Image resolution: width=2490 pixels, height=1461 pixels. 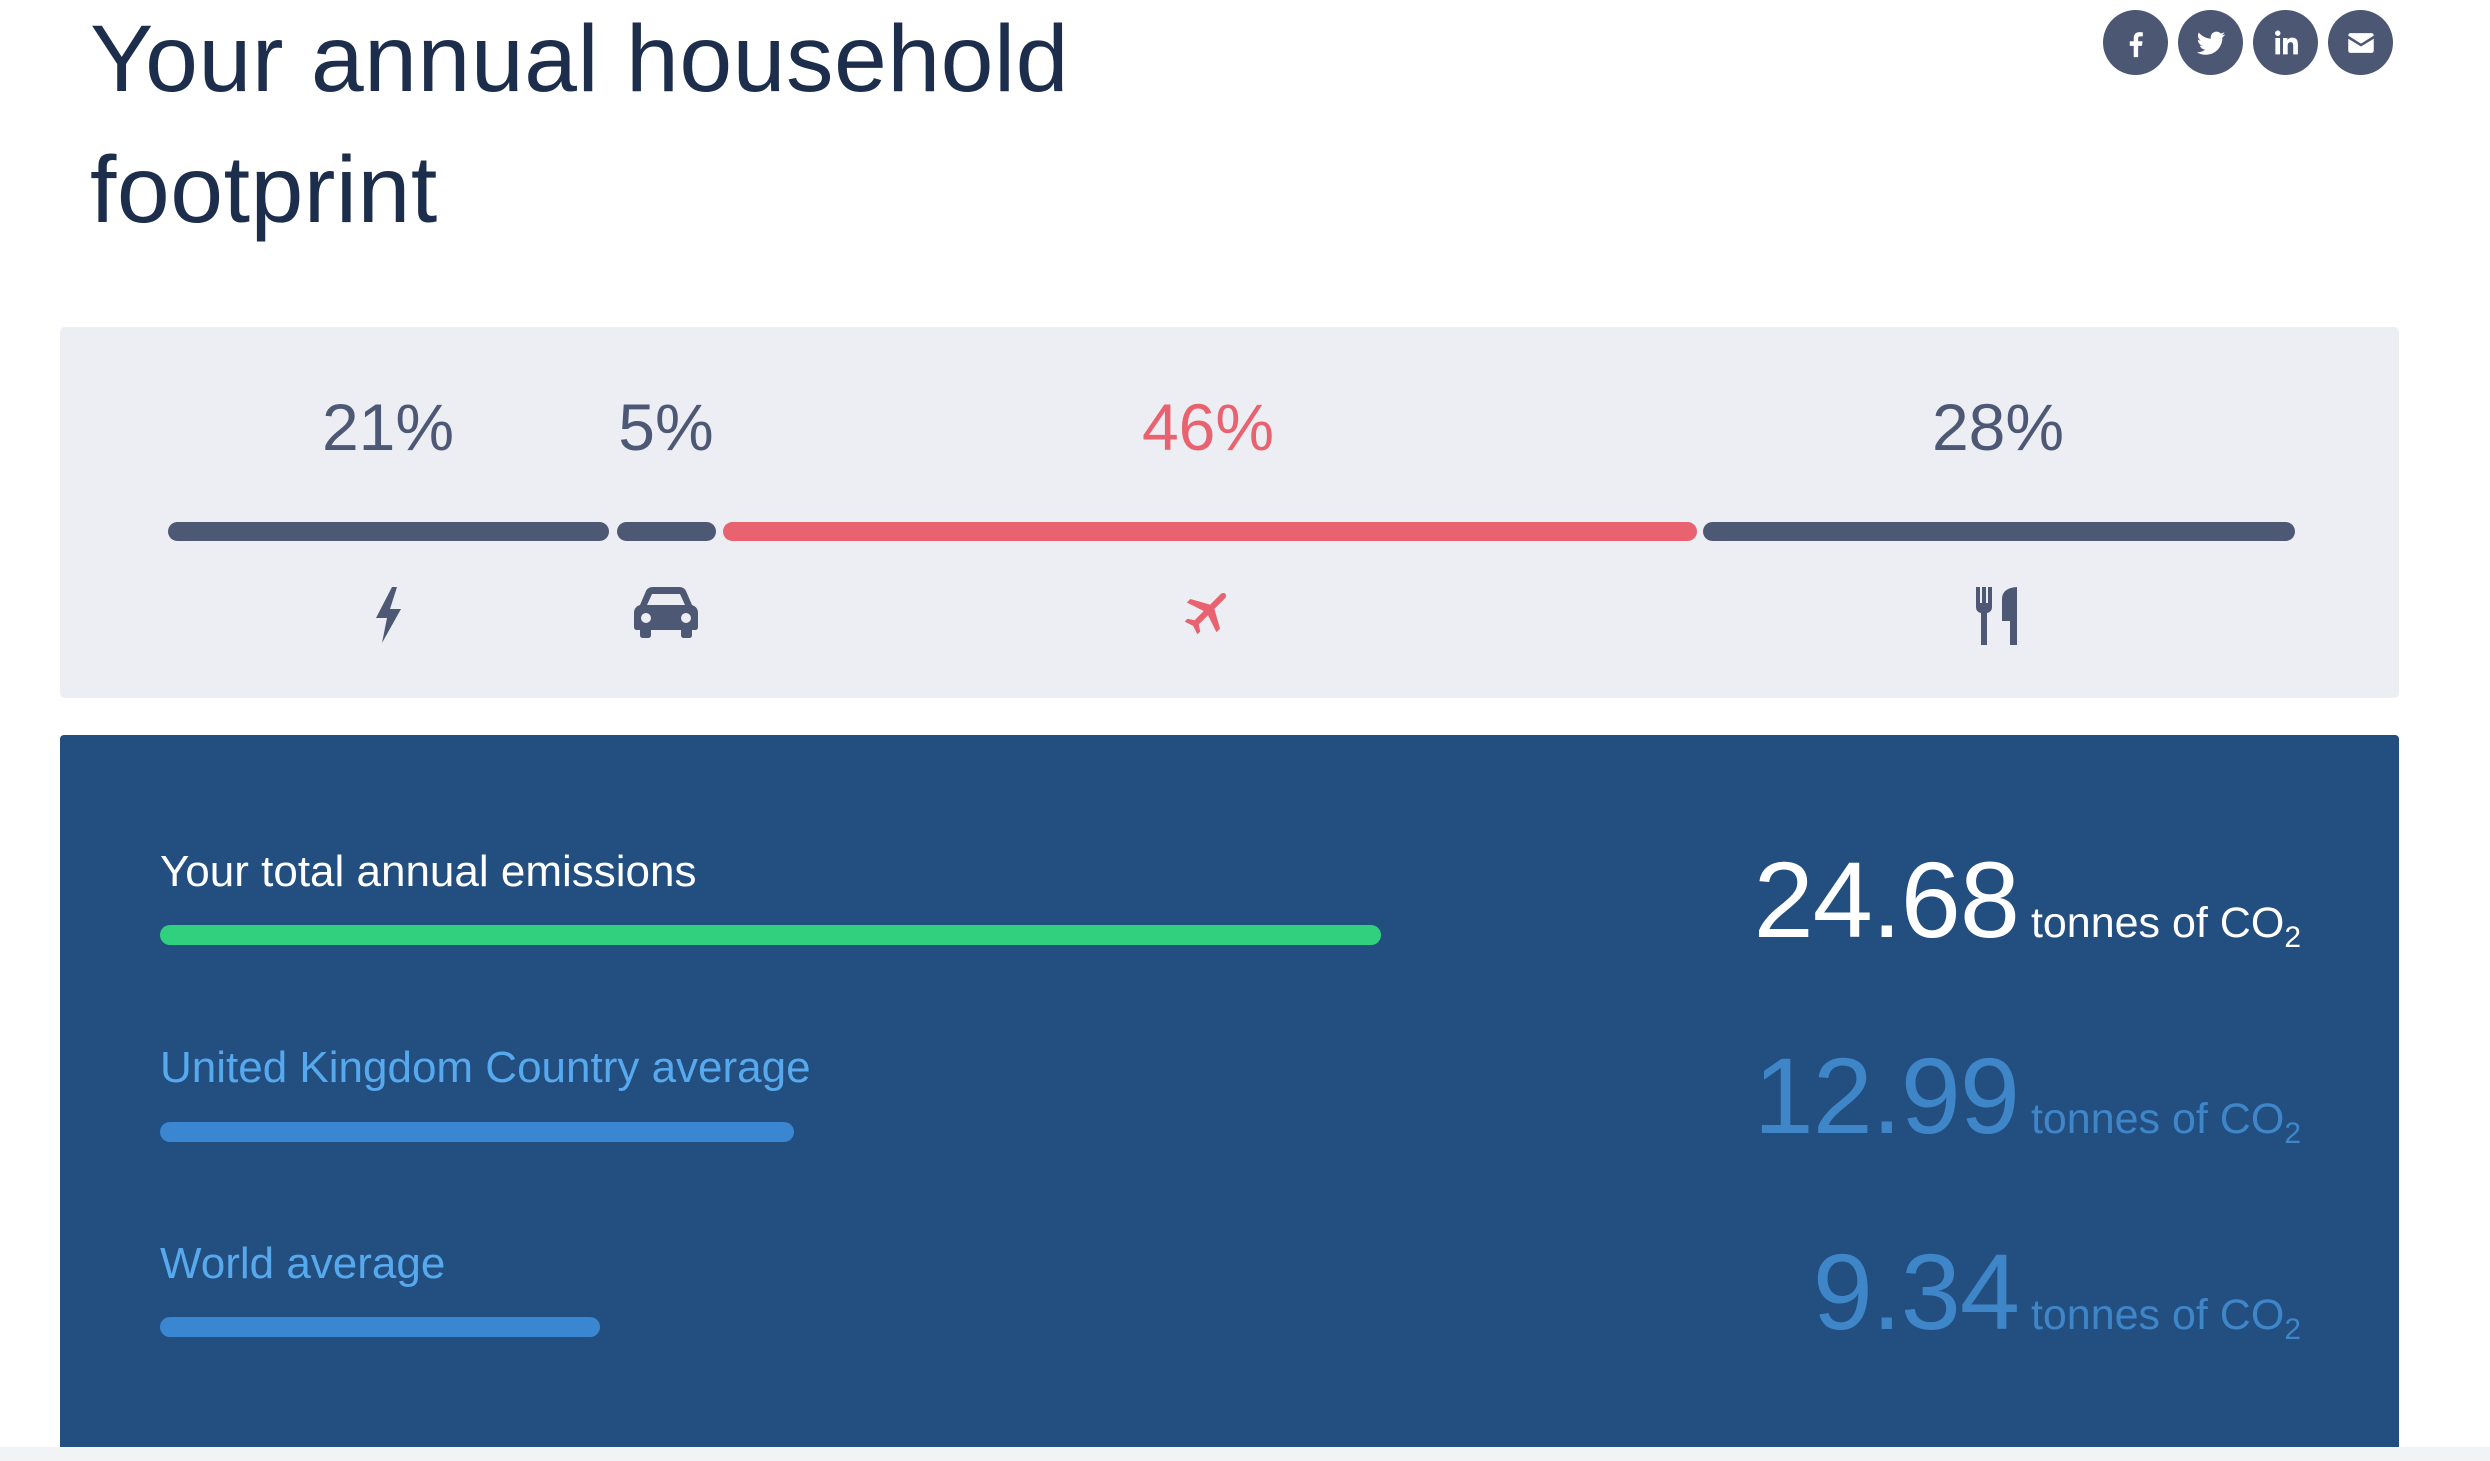 I want to click on twitter-share-button, so click(x=2210, y=42).